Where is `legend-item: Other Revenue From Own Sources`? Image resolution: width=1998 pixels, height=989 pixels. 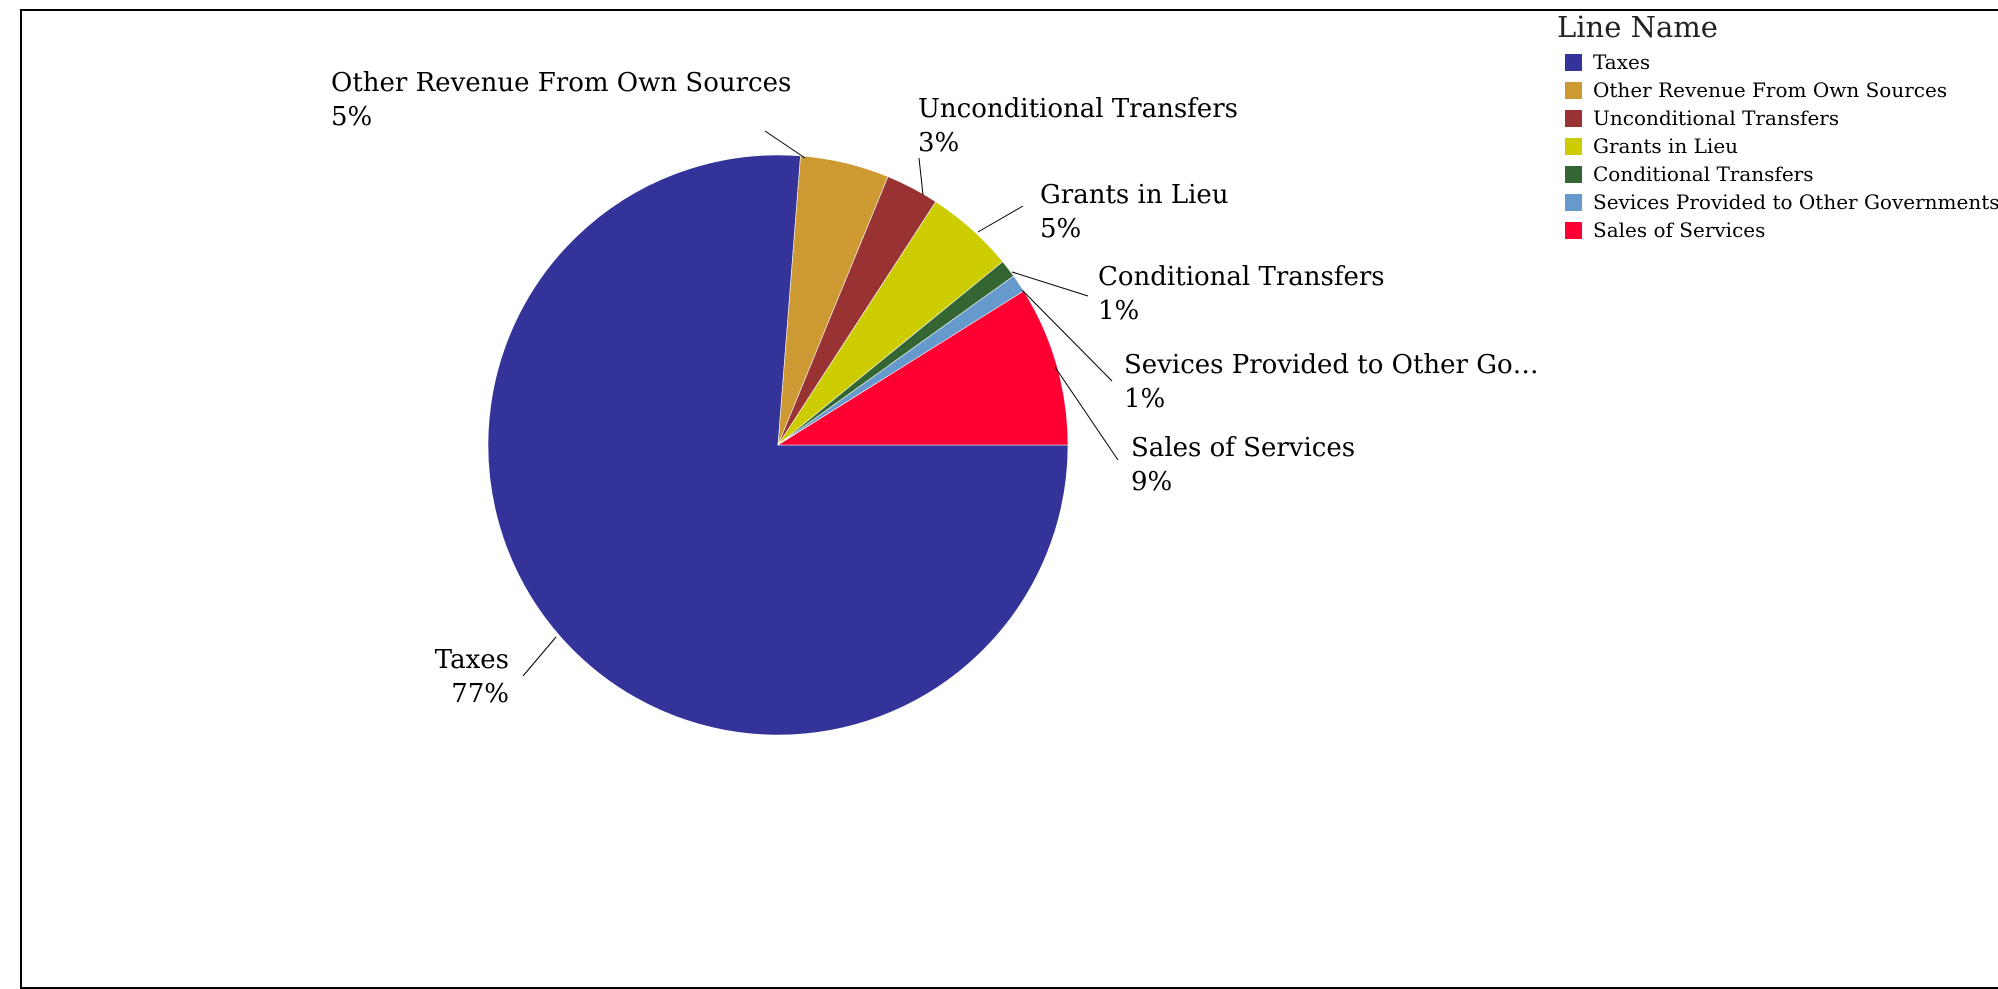 legend-item: Other Revenue From Own Sources is located at coordinates (1777, 90).